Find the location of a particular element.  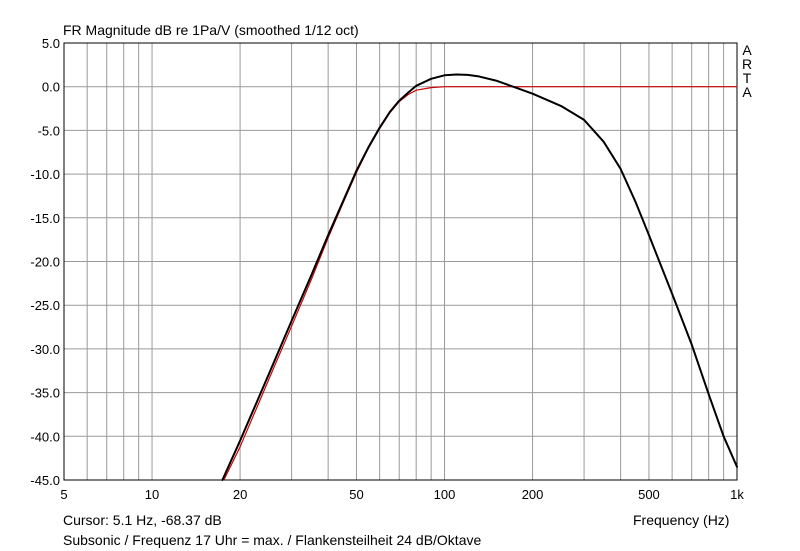

x-tick-labels: 5 10 20 50 100 200 500 1k is located at coordinates (402, 494).